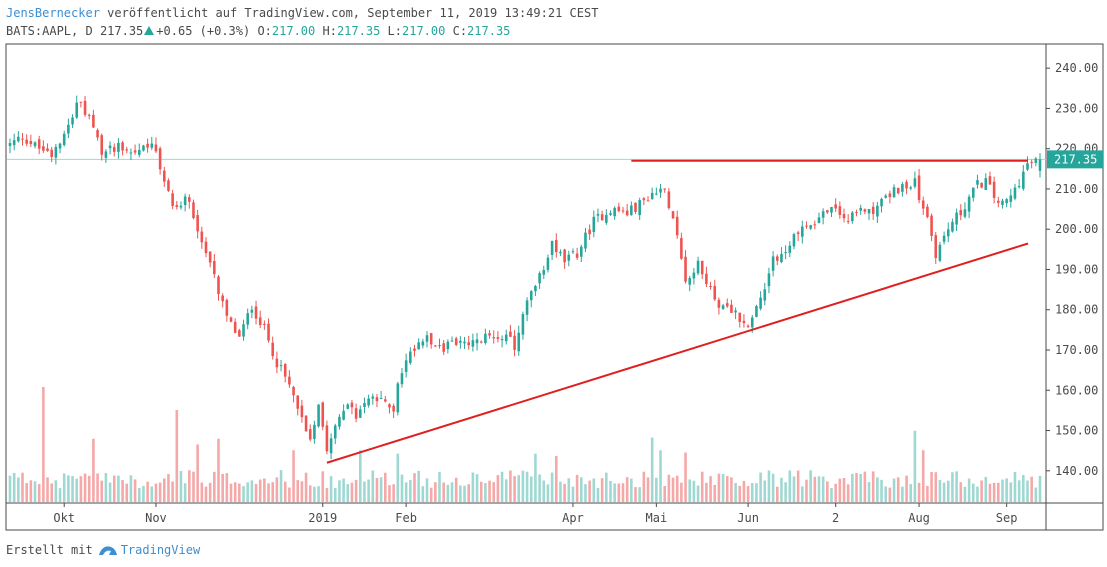  Describe the element at coordinates (1075, 159) in the screenshot. I see `last-price-label: 217.35` at that location.